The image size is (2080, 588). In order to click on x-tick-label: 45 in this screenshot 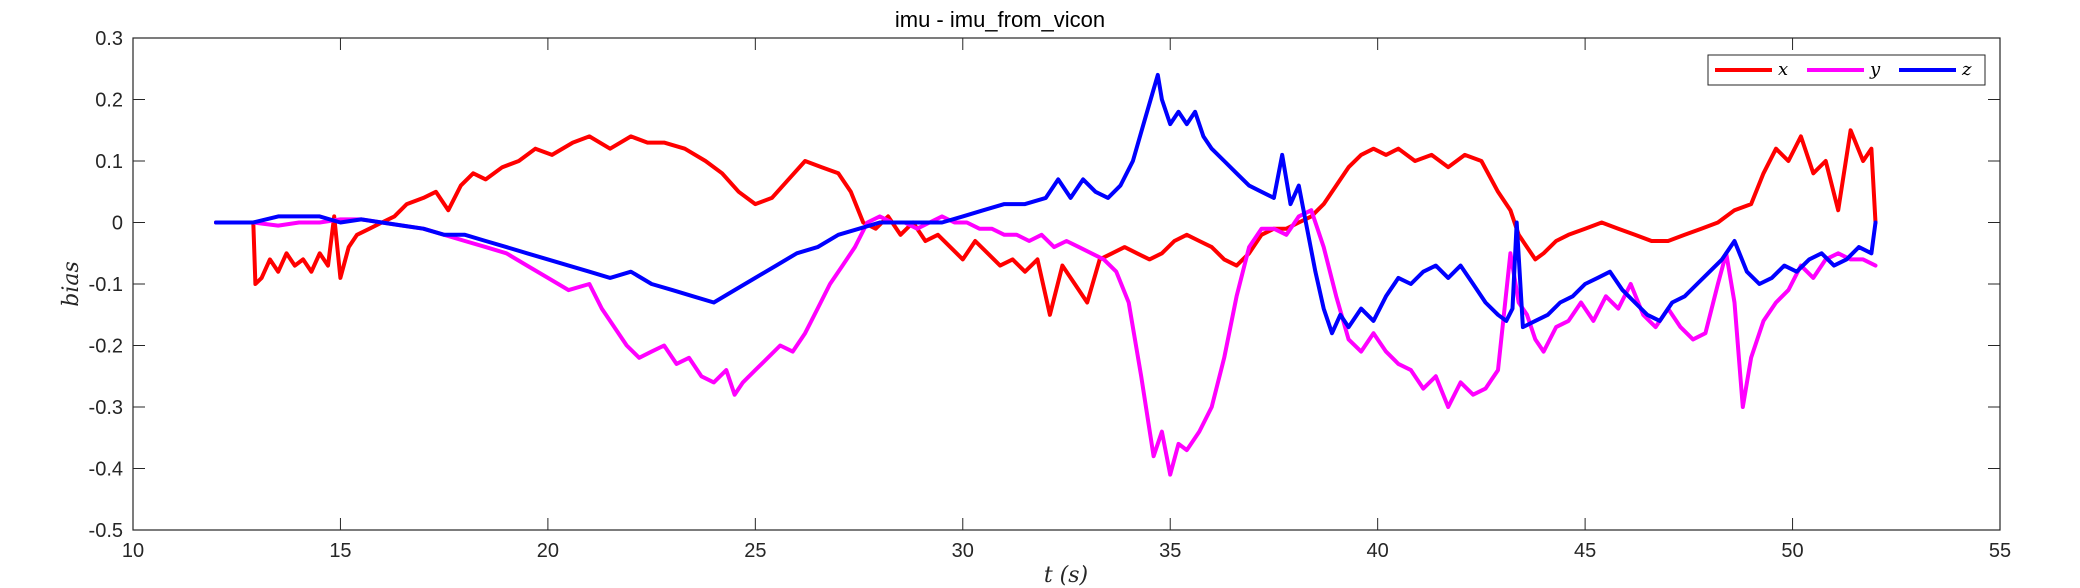, I will do `click(1585, 551)`.